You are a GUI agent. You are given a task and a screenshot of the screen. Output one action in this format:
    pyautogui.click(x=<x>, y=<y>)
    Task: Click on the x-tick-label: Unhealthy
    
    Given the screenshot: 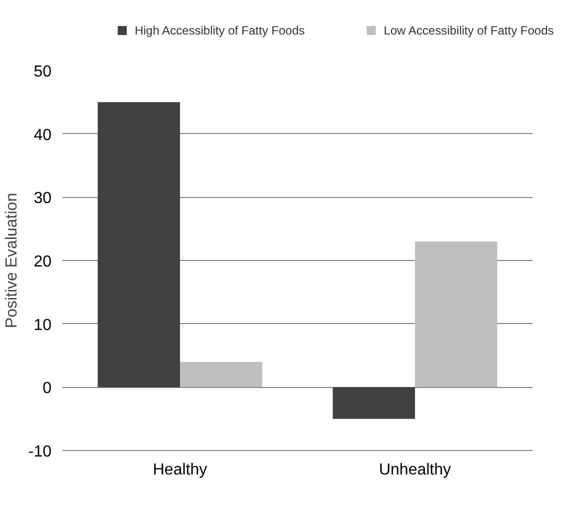 What is the action you would take?
    pyautogui.click(x=415, y=470)
    